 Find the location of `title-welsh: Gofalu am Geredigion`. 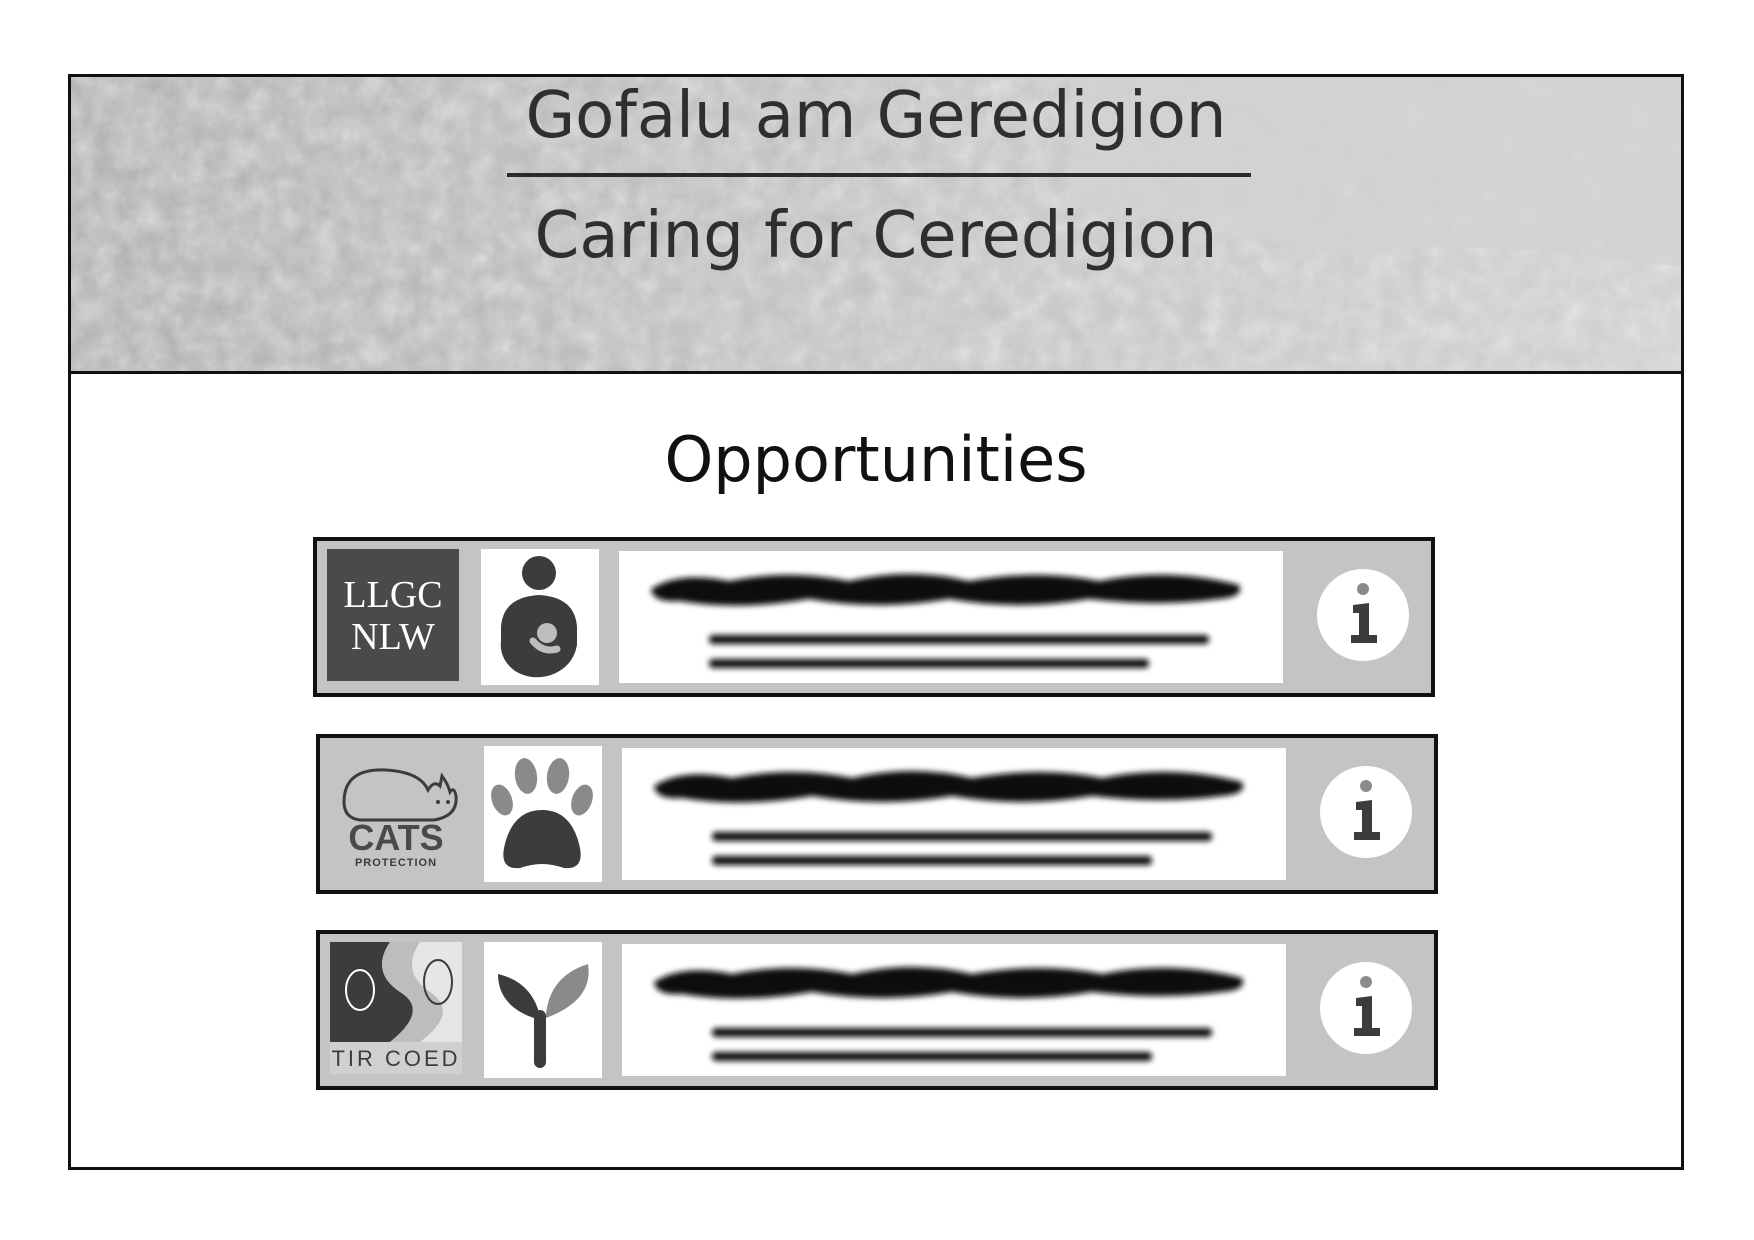

title-welsh: Gofalu am Geredigion is located at coordinates (876, 116).